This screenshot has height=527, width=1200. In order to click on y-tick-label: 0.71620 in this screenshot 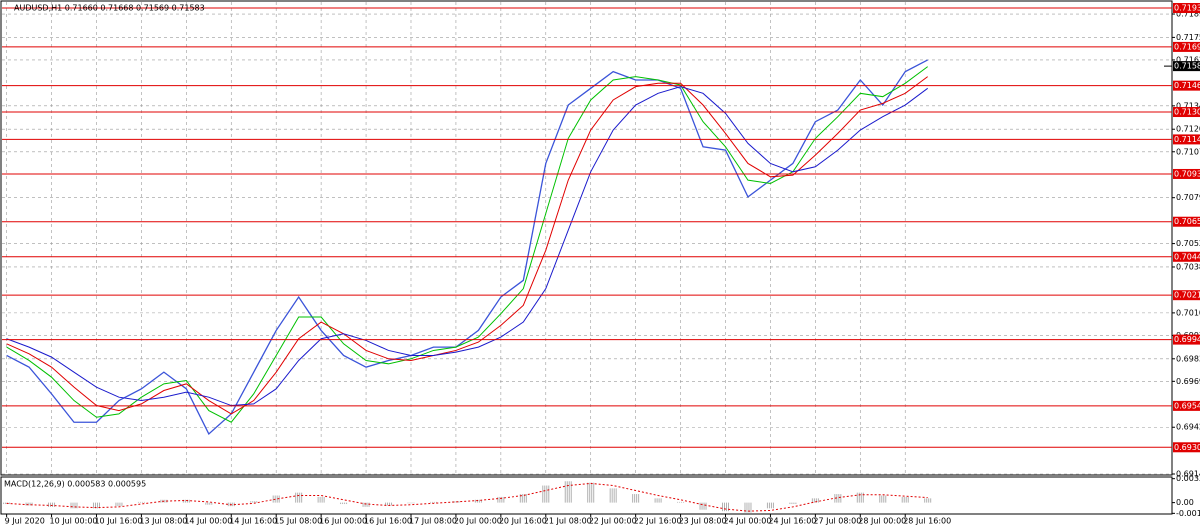, I will do `click(1188, 59)`.